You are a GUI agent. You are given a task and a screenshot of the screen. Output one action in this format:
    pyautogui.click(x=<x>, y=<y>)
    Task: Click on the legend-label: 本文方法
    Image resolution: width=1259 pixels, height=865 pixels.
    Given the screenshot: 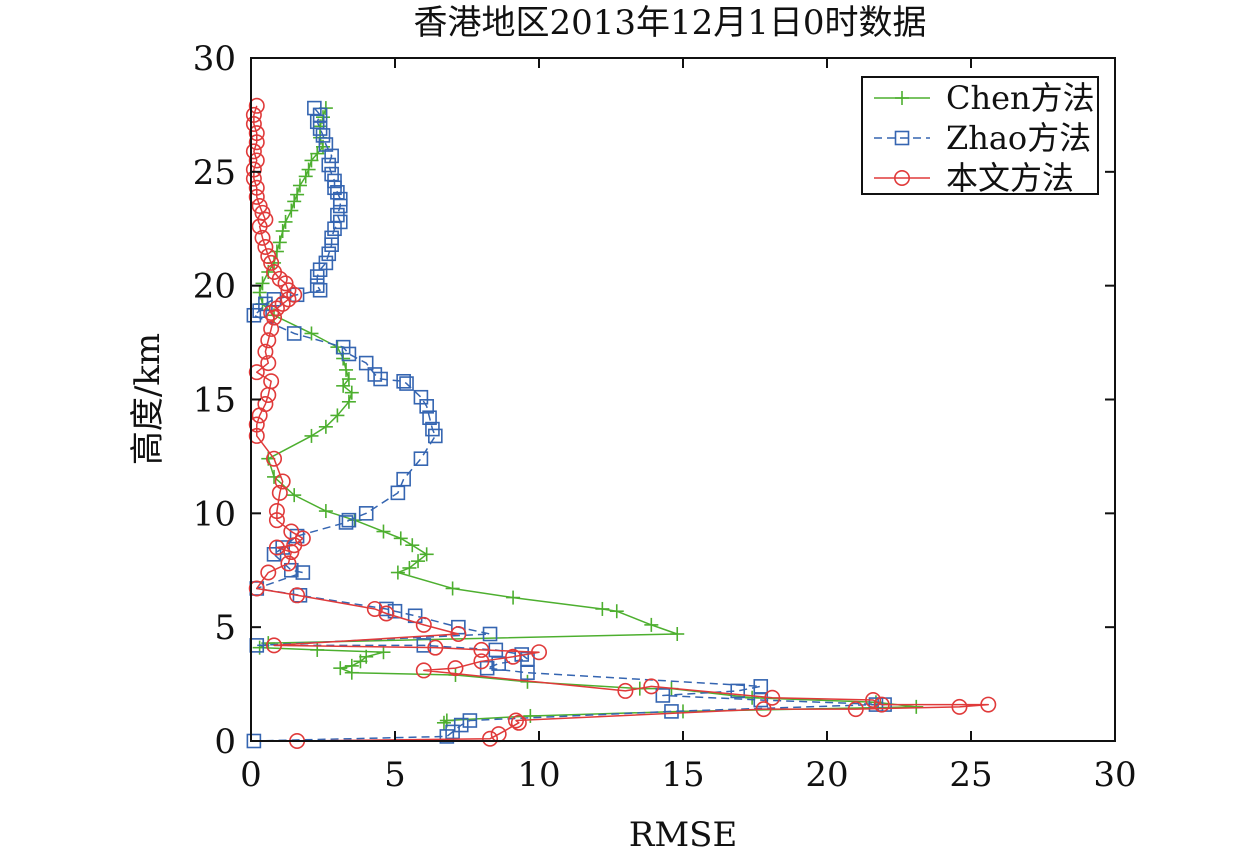 What is the action you would take?
    pyautogui.click(x=1010, y=178)
    